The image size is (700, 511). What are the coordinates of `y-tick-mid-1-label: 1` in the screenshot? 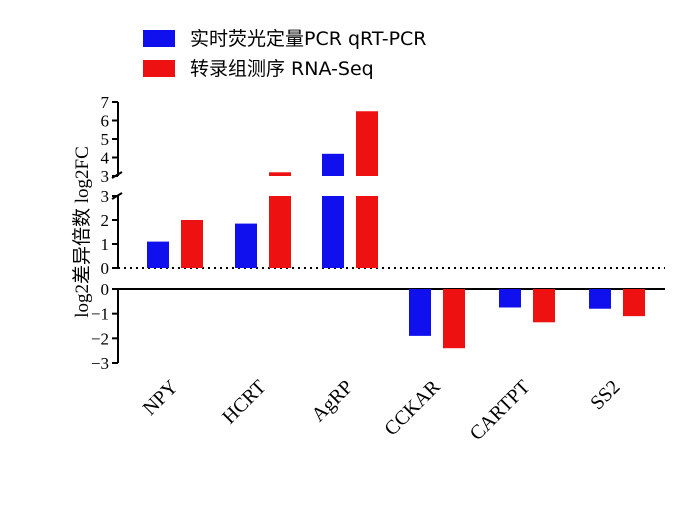 It's located at (105, 244).